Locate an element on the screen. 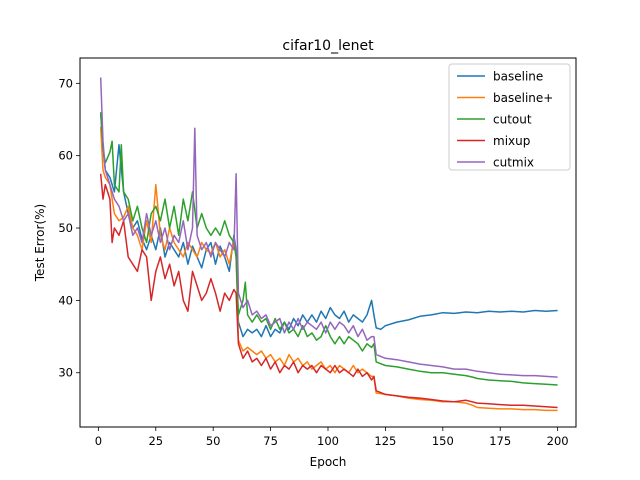 This screenshot has height=480, width=640. y-tick-label: 40 is located at coordinates (65, 300).